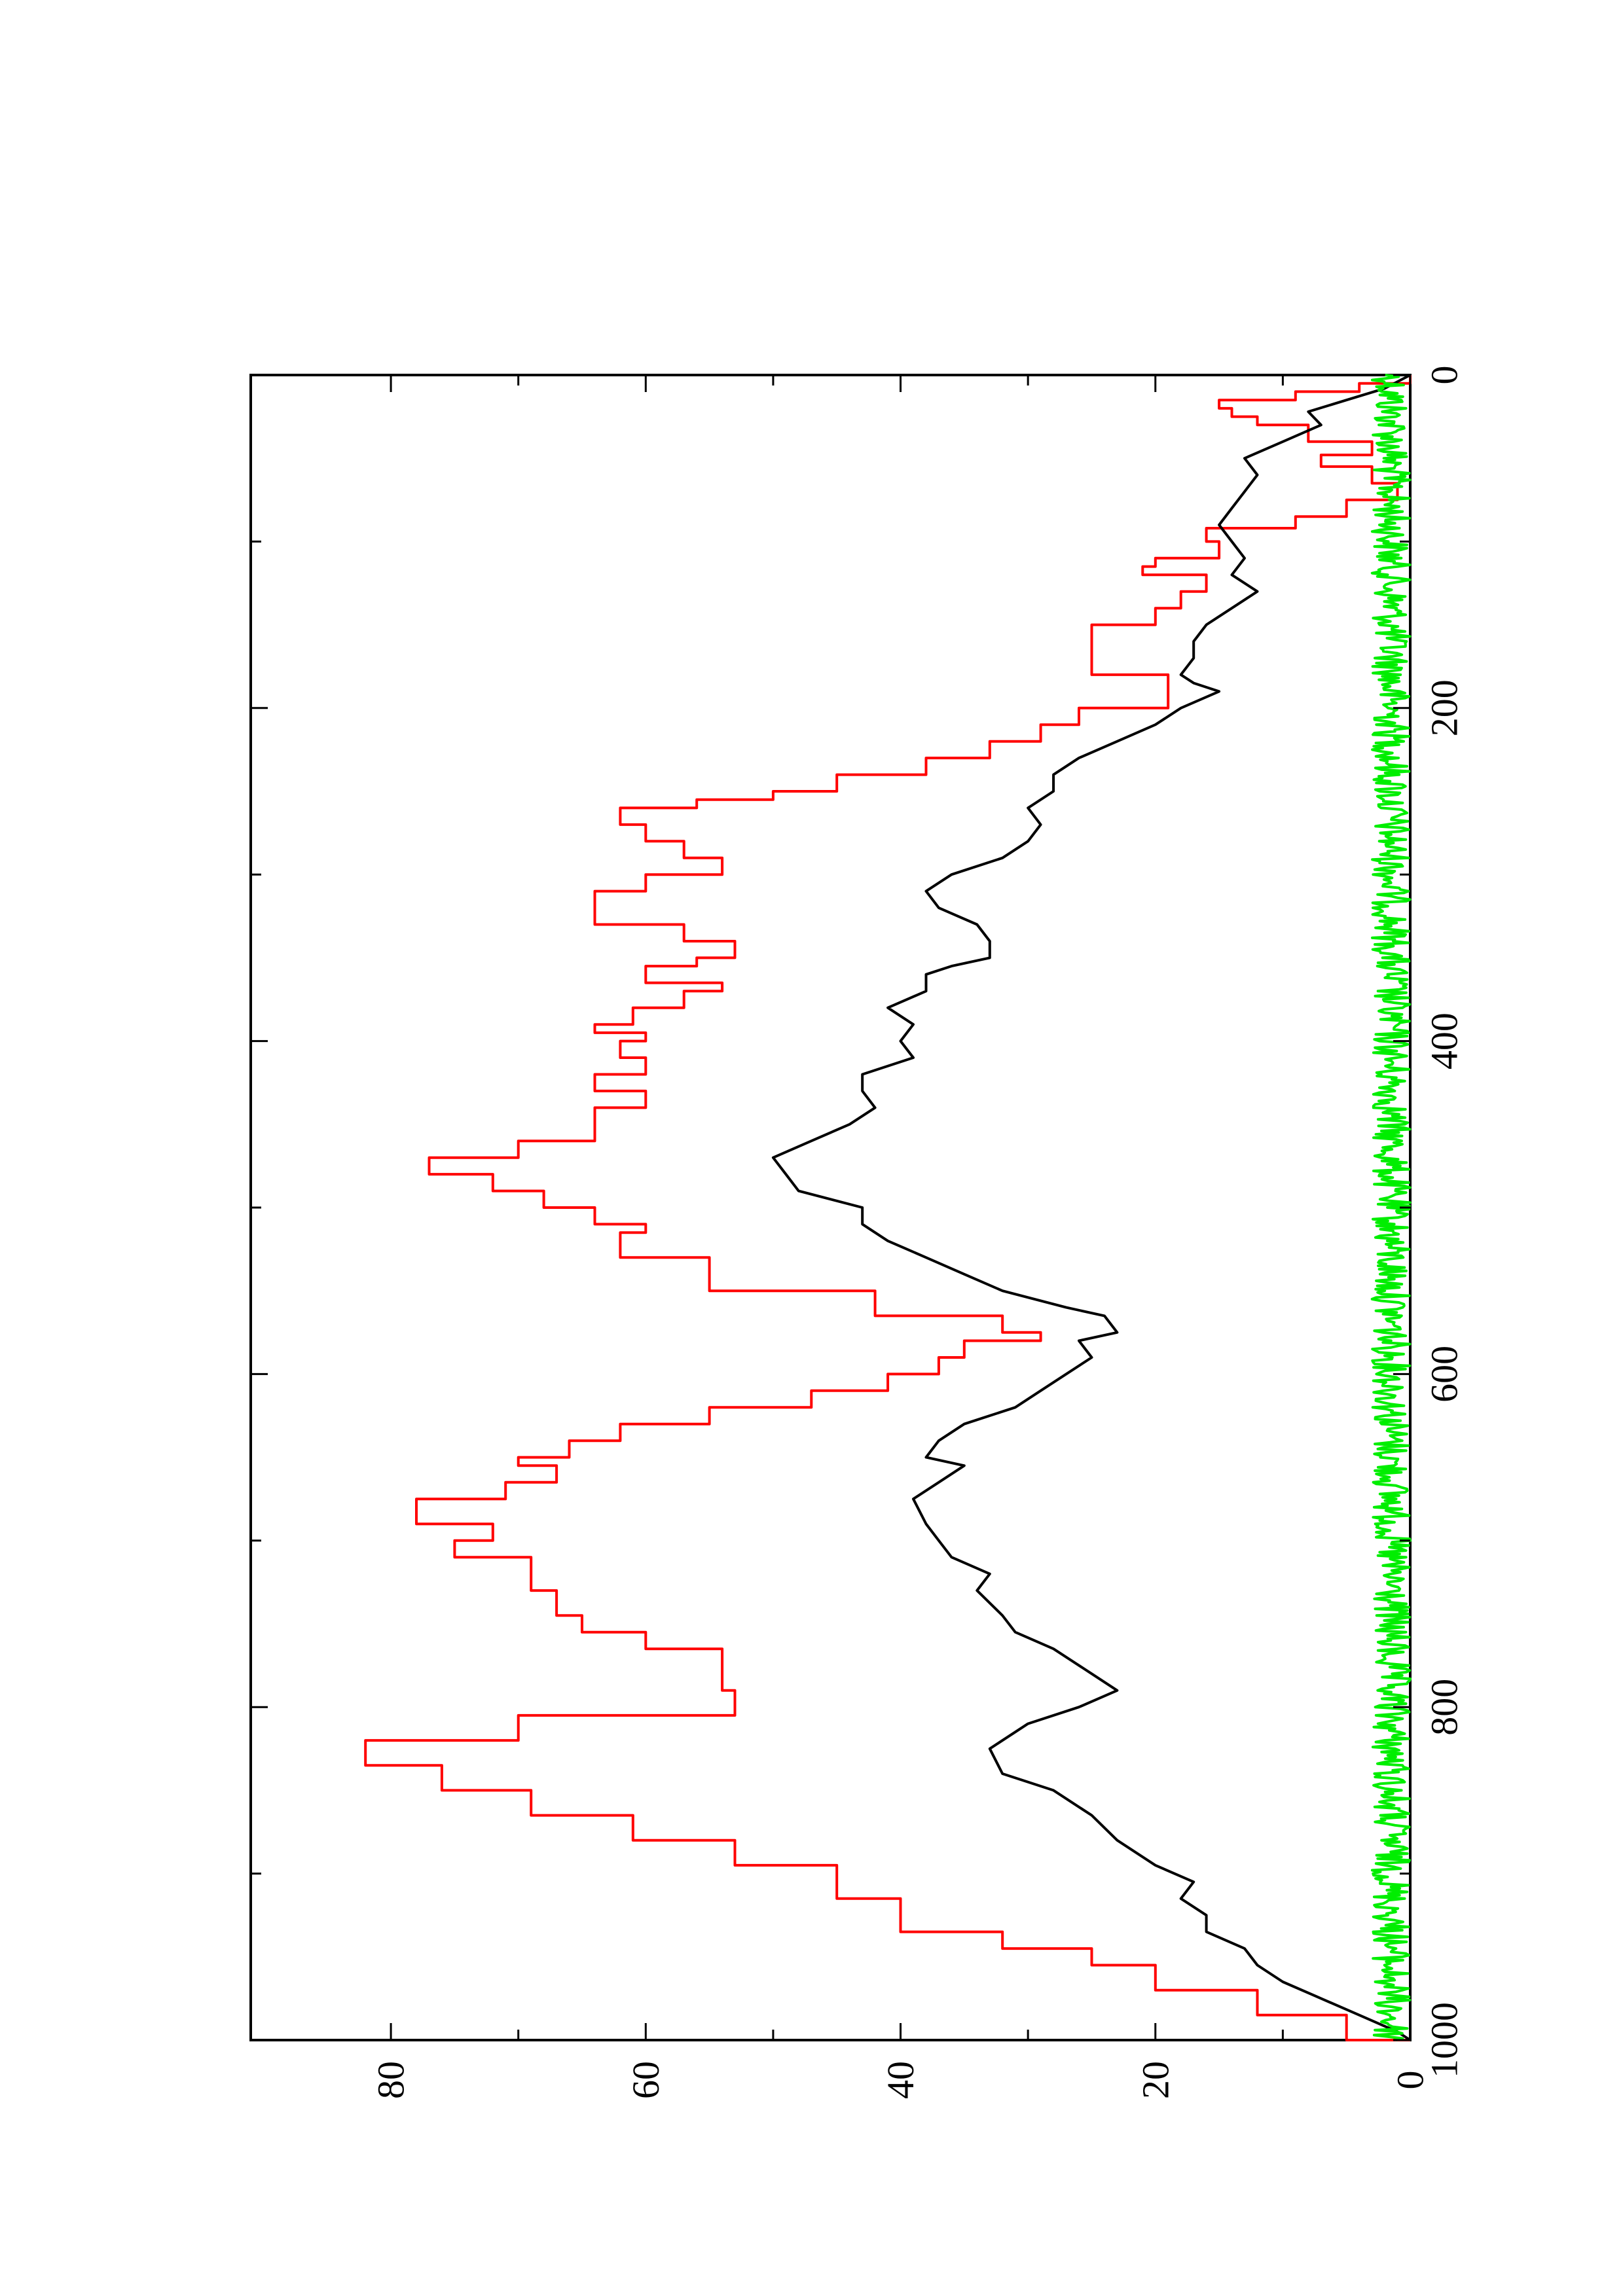  Describe the element at coordinates (1444, 2040) in the screenshot. I see `x-tick-label: 1000` at that location.